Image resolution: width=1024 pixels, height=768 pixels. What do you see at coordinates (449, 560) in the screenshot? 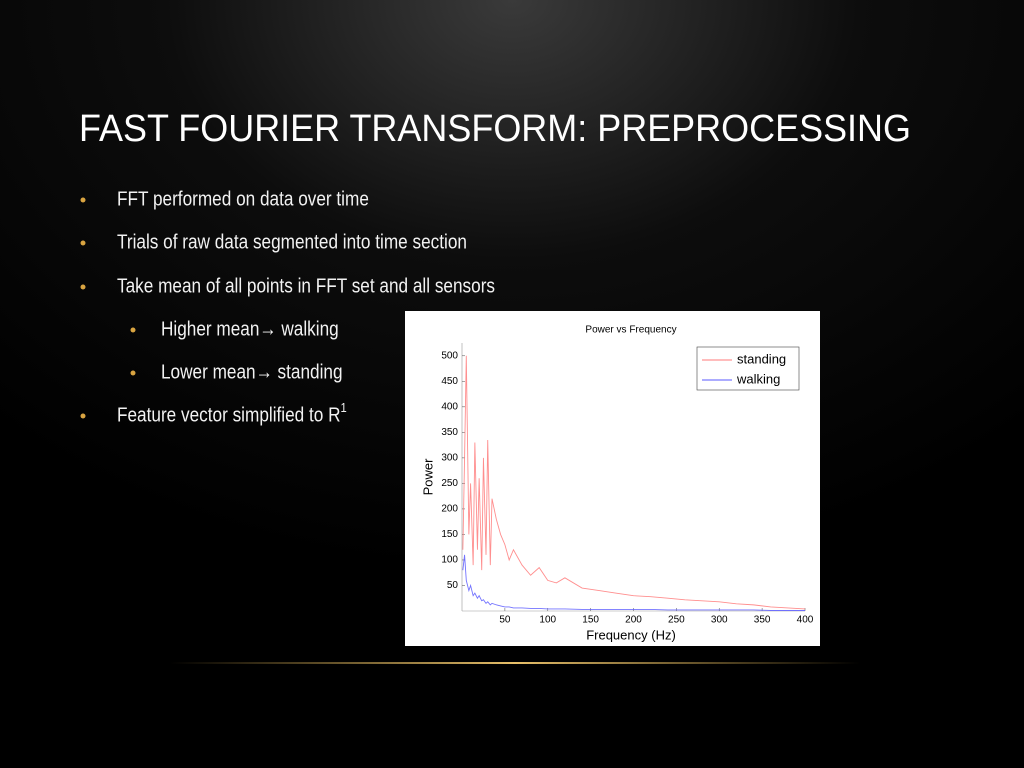
I see `y-tick-label: 100` at bounding box center [449, 560].